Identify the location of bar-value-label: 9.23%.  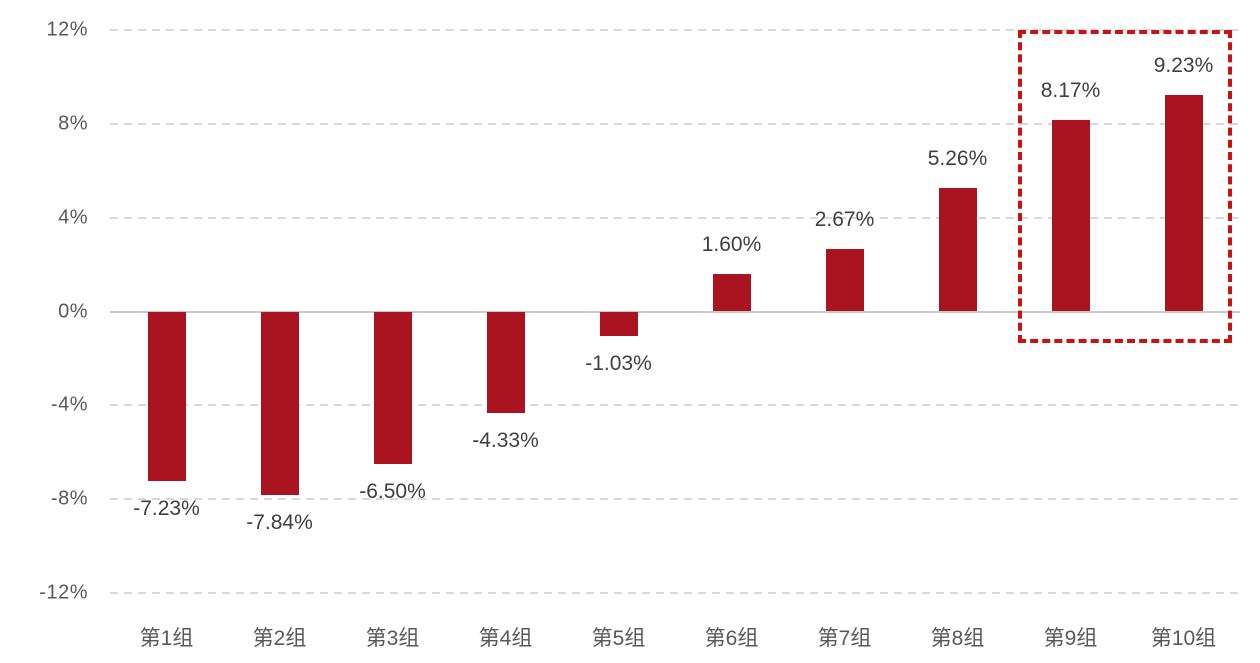
(1183, 65).